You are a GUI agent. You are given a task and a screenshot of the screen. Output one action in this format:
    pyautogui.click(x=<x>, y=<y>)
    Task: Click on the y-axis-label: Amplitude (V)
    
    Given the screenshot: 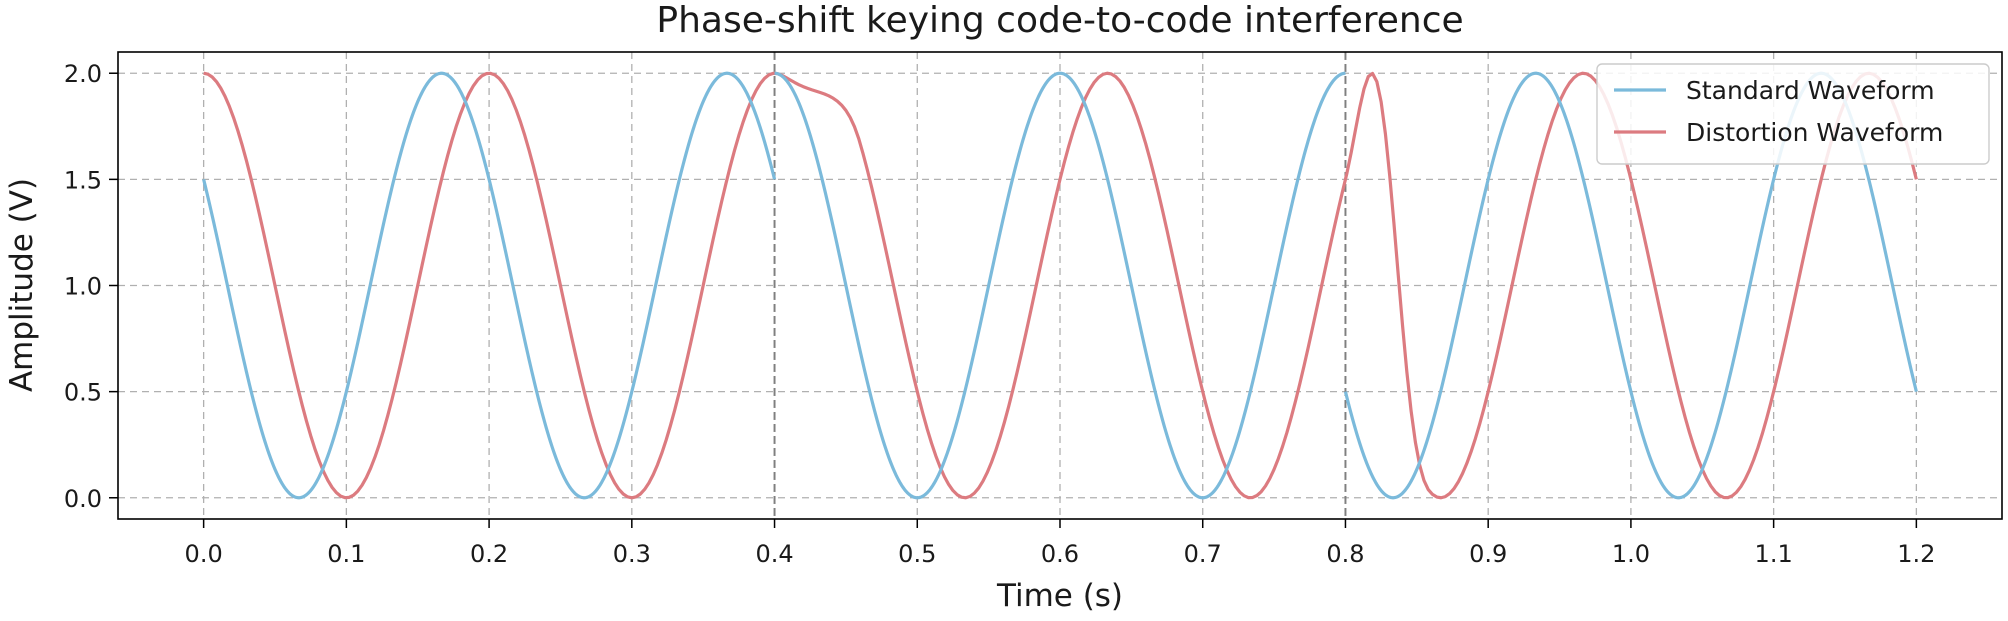 What is the action you would take?
    pyautogui.click(x=22, y=285)
    